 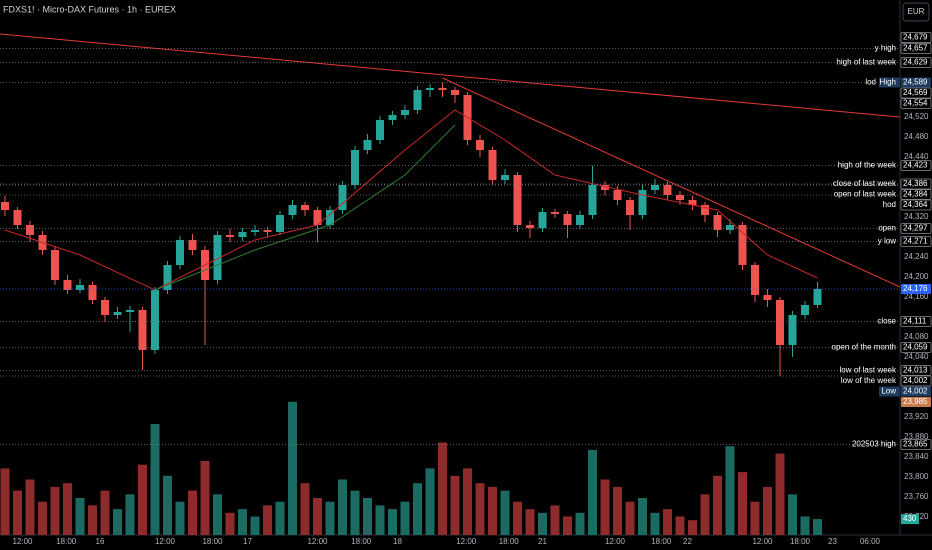 I want to click on x-tick-label: 06:00, so click(x=870, y=541).